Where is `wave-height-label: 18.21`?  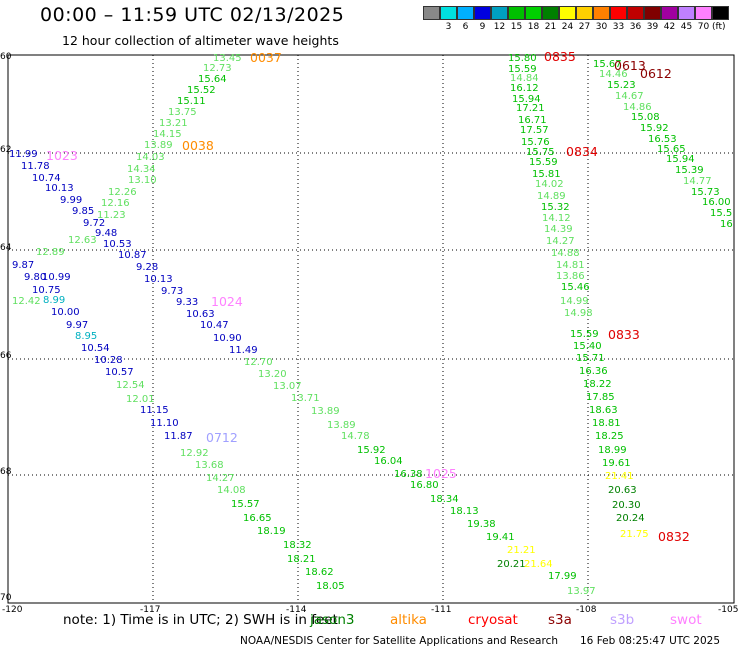
wave-height-label: 18.21 is located at coordinates (301, 559).